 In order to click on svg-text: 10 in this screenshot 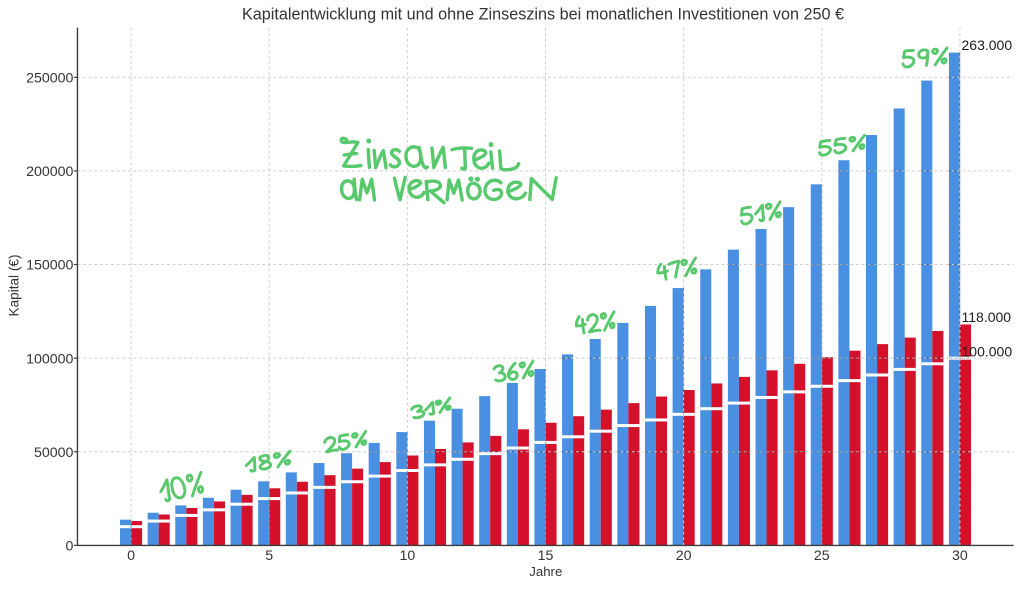, I will do `click(407, 556)`.